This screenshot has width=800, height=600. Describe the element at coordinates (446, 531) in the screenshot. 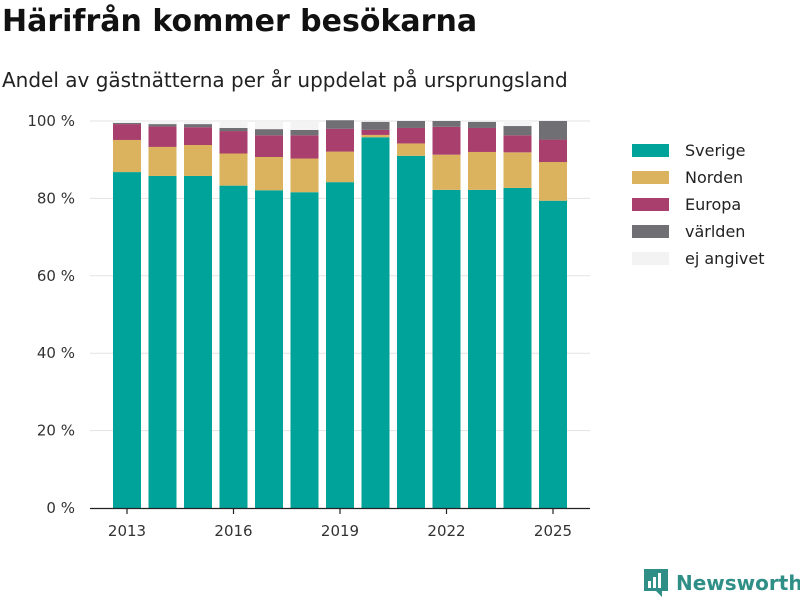

I see `x-tick-label: 2022` at that location.